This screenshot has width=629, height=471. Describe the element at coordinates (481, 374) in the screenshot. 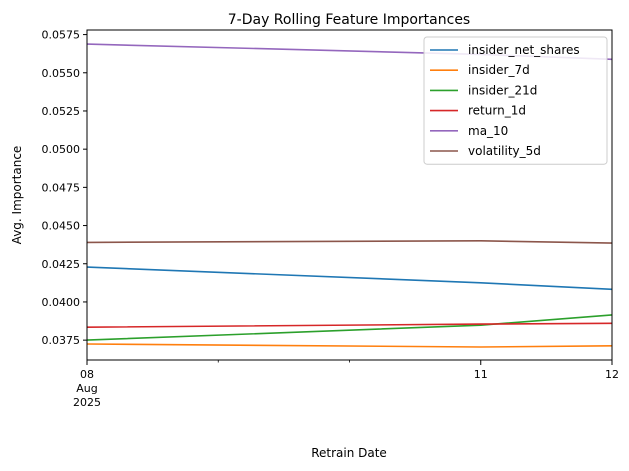

I see `x-tick-label: 11` at that location.